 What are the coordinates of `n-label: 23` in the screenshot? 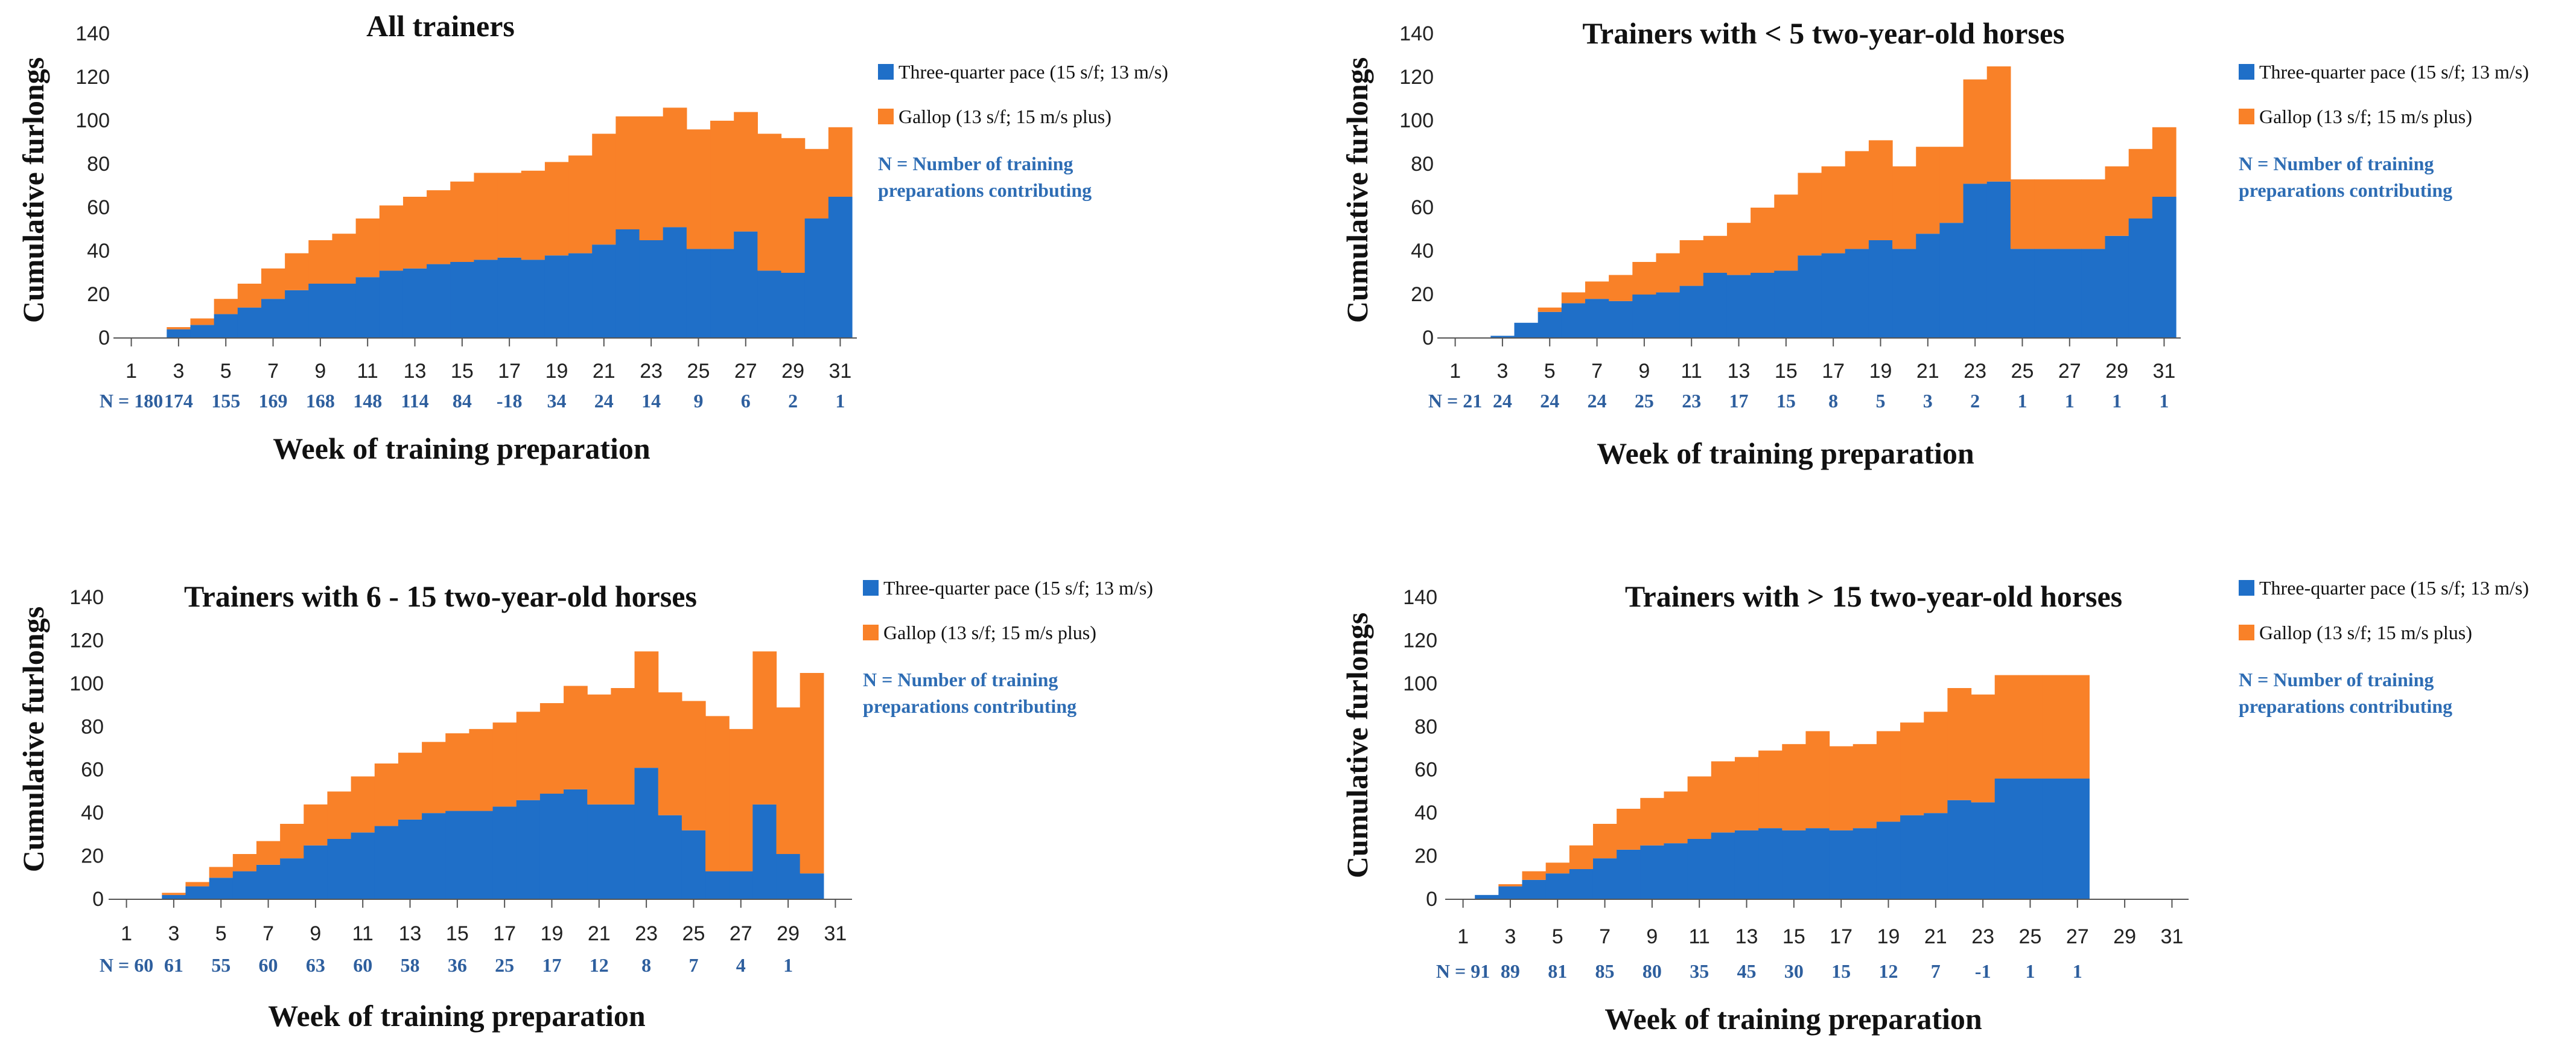 It's located at (1691, 401).